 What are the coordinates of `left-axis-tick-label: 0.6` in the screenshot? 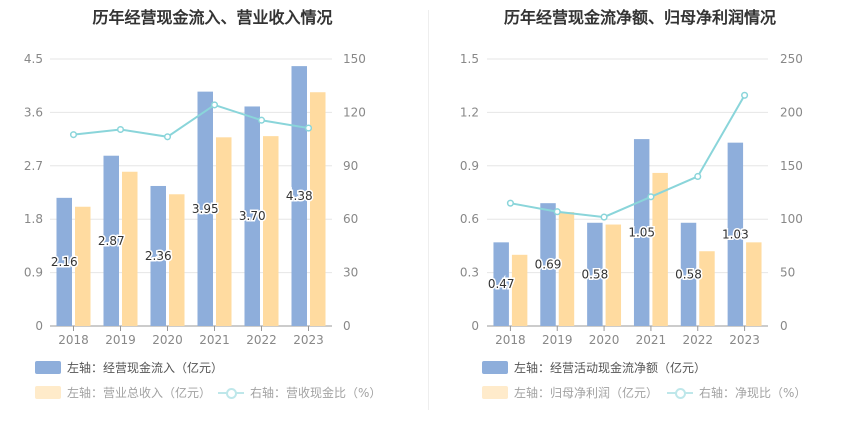 It's located at (469, 219).